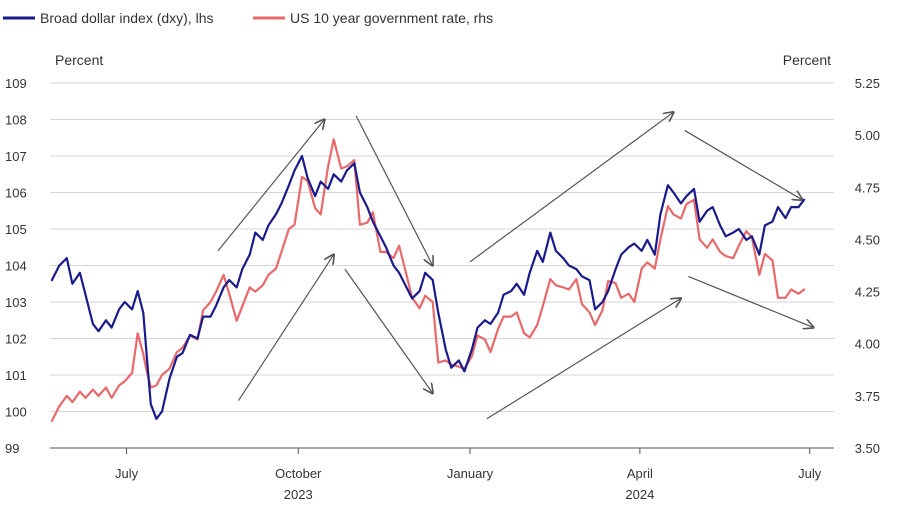 This screenshot has height=510, width=900. What do you see at coordinates (16, 193) in the screenshot?
I see `y-left-tick-label: 106` at bounding box center [16, 193].